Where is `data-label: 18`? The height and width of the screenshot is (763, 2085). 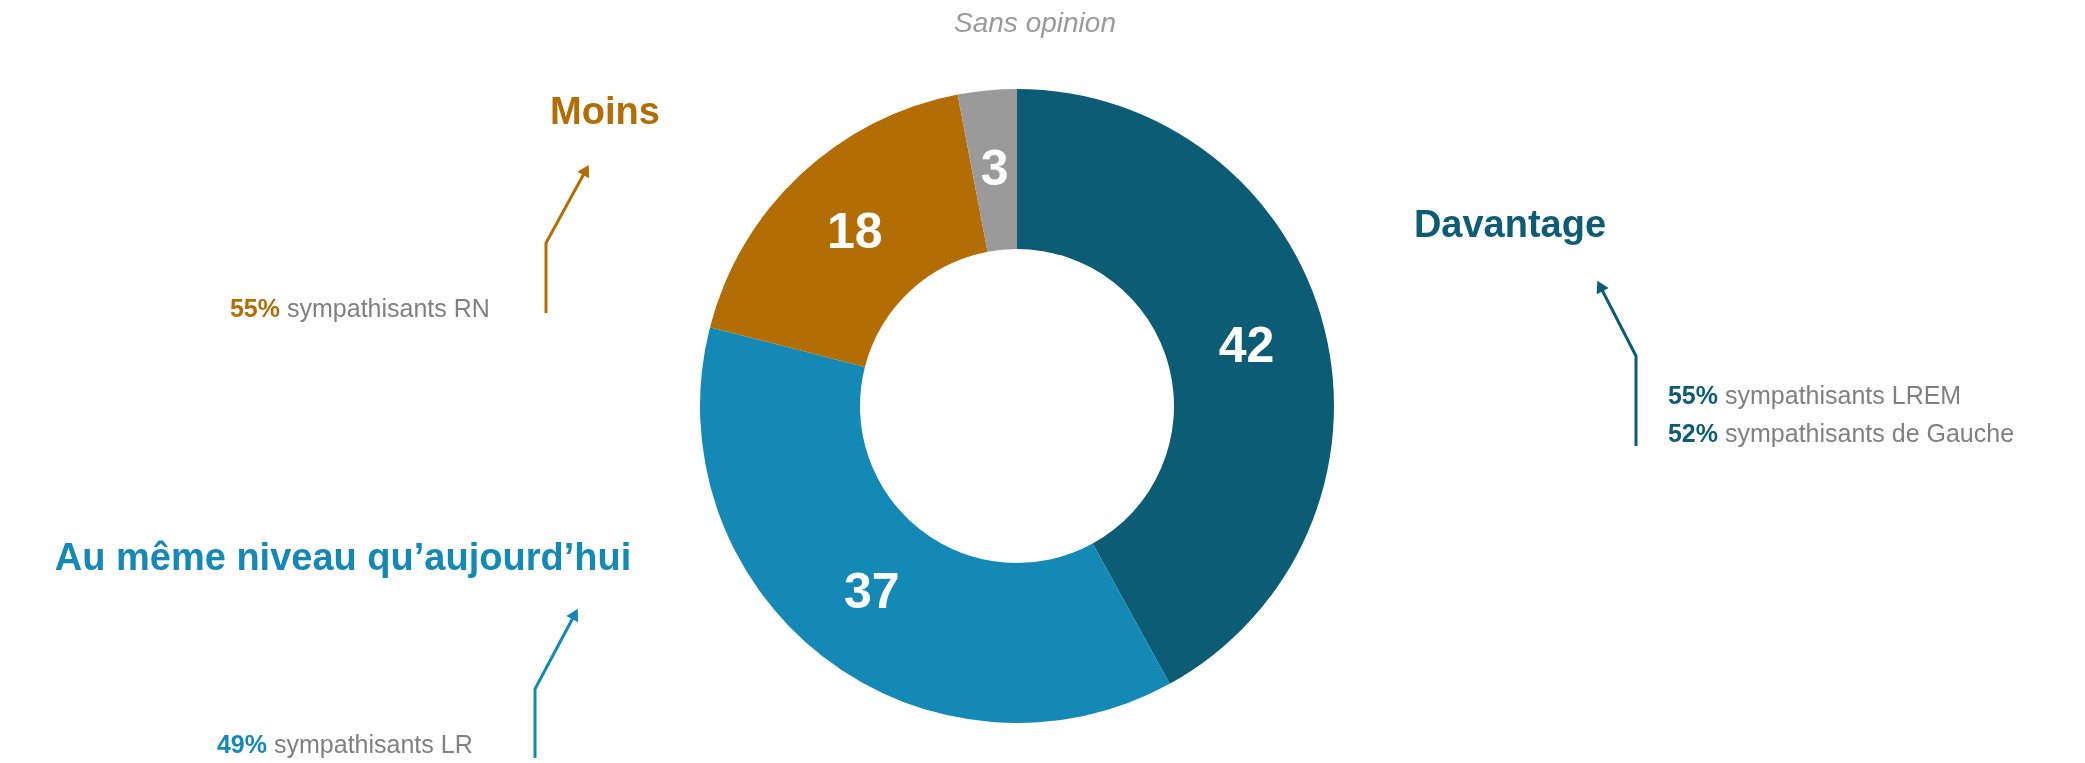
data-label: 18 is located at coordinates (854, 231).